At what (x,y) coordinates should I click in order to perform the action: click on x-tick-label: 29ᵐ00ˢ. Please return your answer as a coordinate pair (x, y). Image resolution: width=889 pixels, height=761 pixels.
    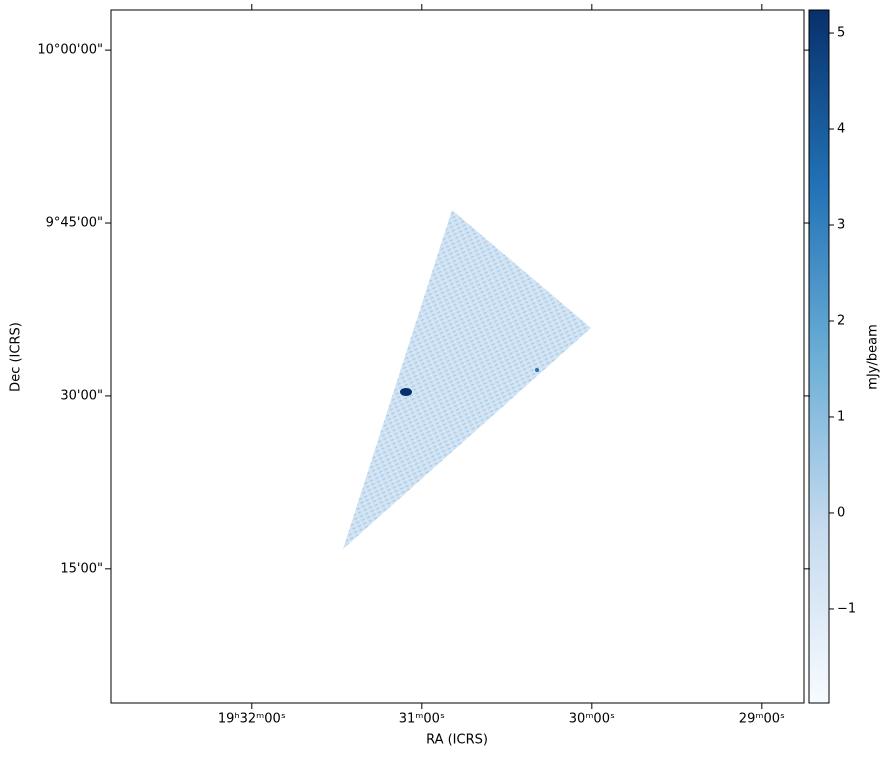
    Looking at the image, I should click on (762, 719).